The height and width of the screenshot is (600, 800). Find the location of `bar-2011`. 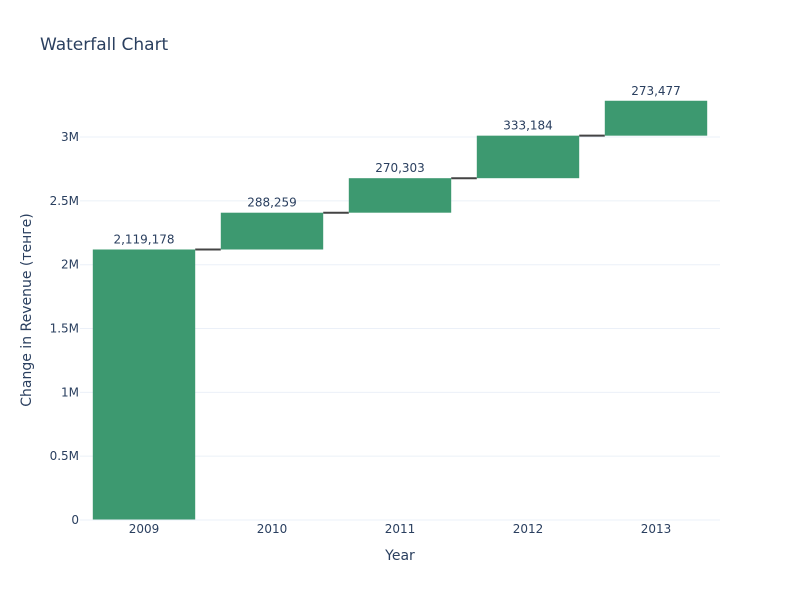

bar-2011 is located at coordinates (400, 195).